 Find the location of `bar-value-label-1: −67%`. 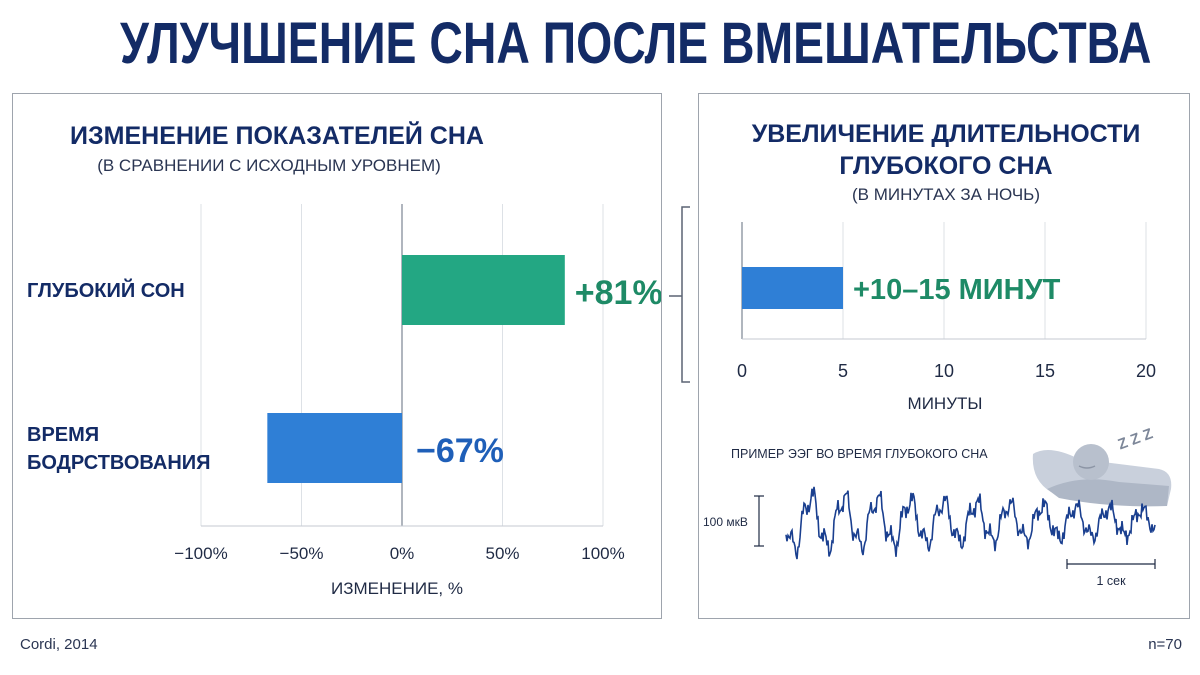

bar-value-label-1: −67% is located at coordinates (460, 451).